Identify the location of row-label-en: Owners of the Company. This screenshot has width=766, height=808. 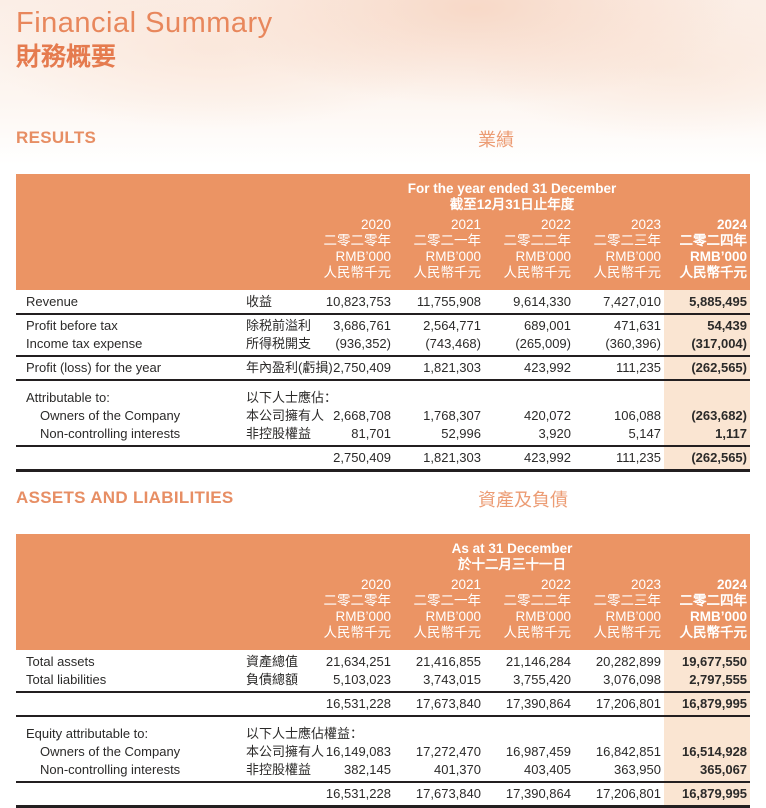
(110, 751).